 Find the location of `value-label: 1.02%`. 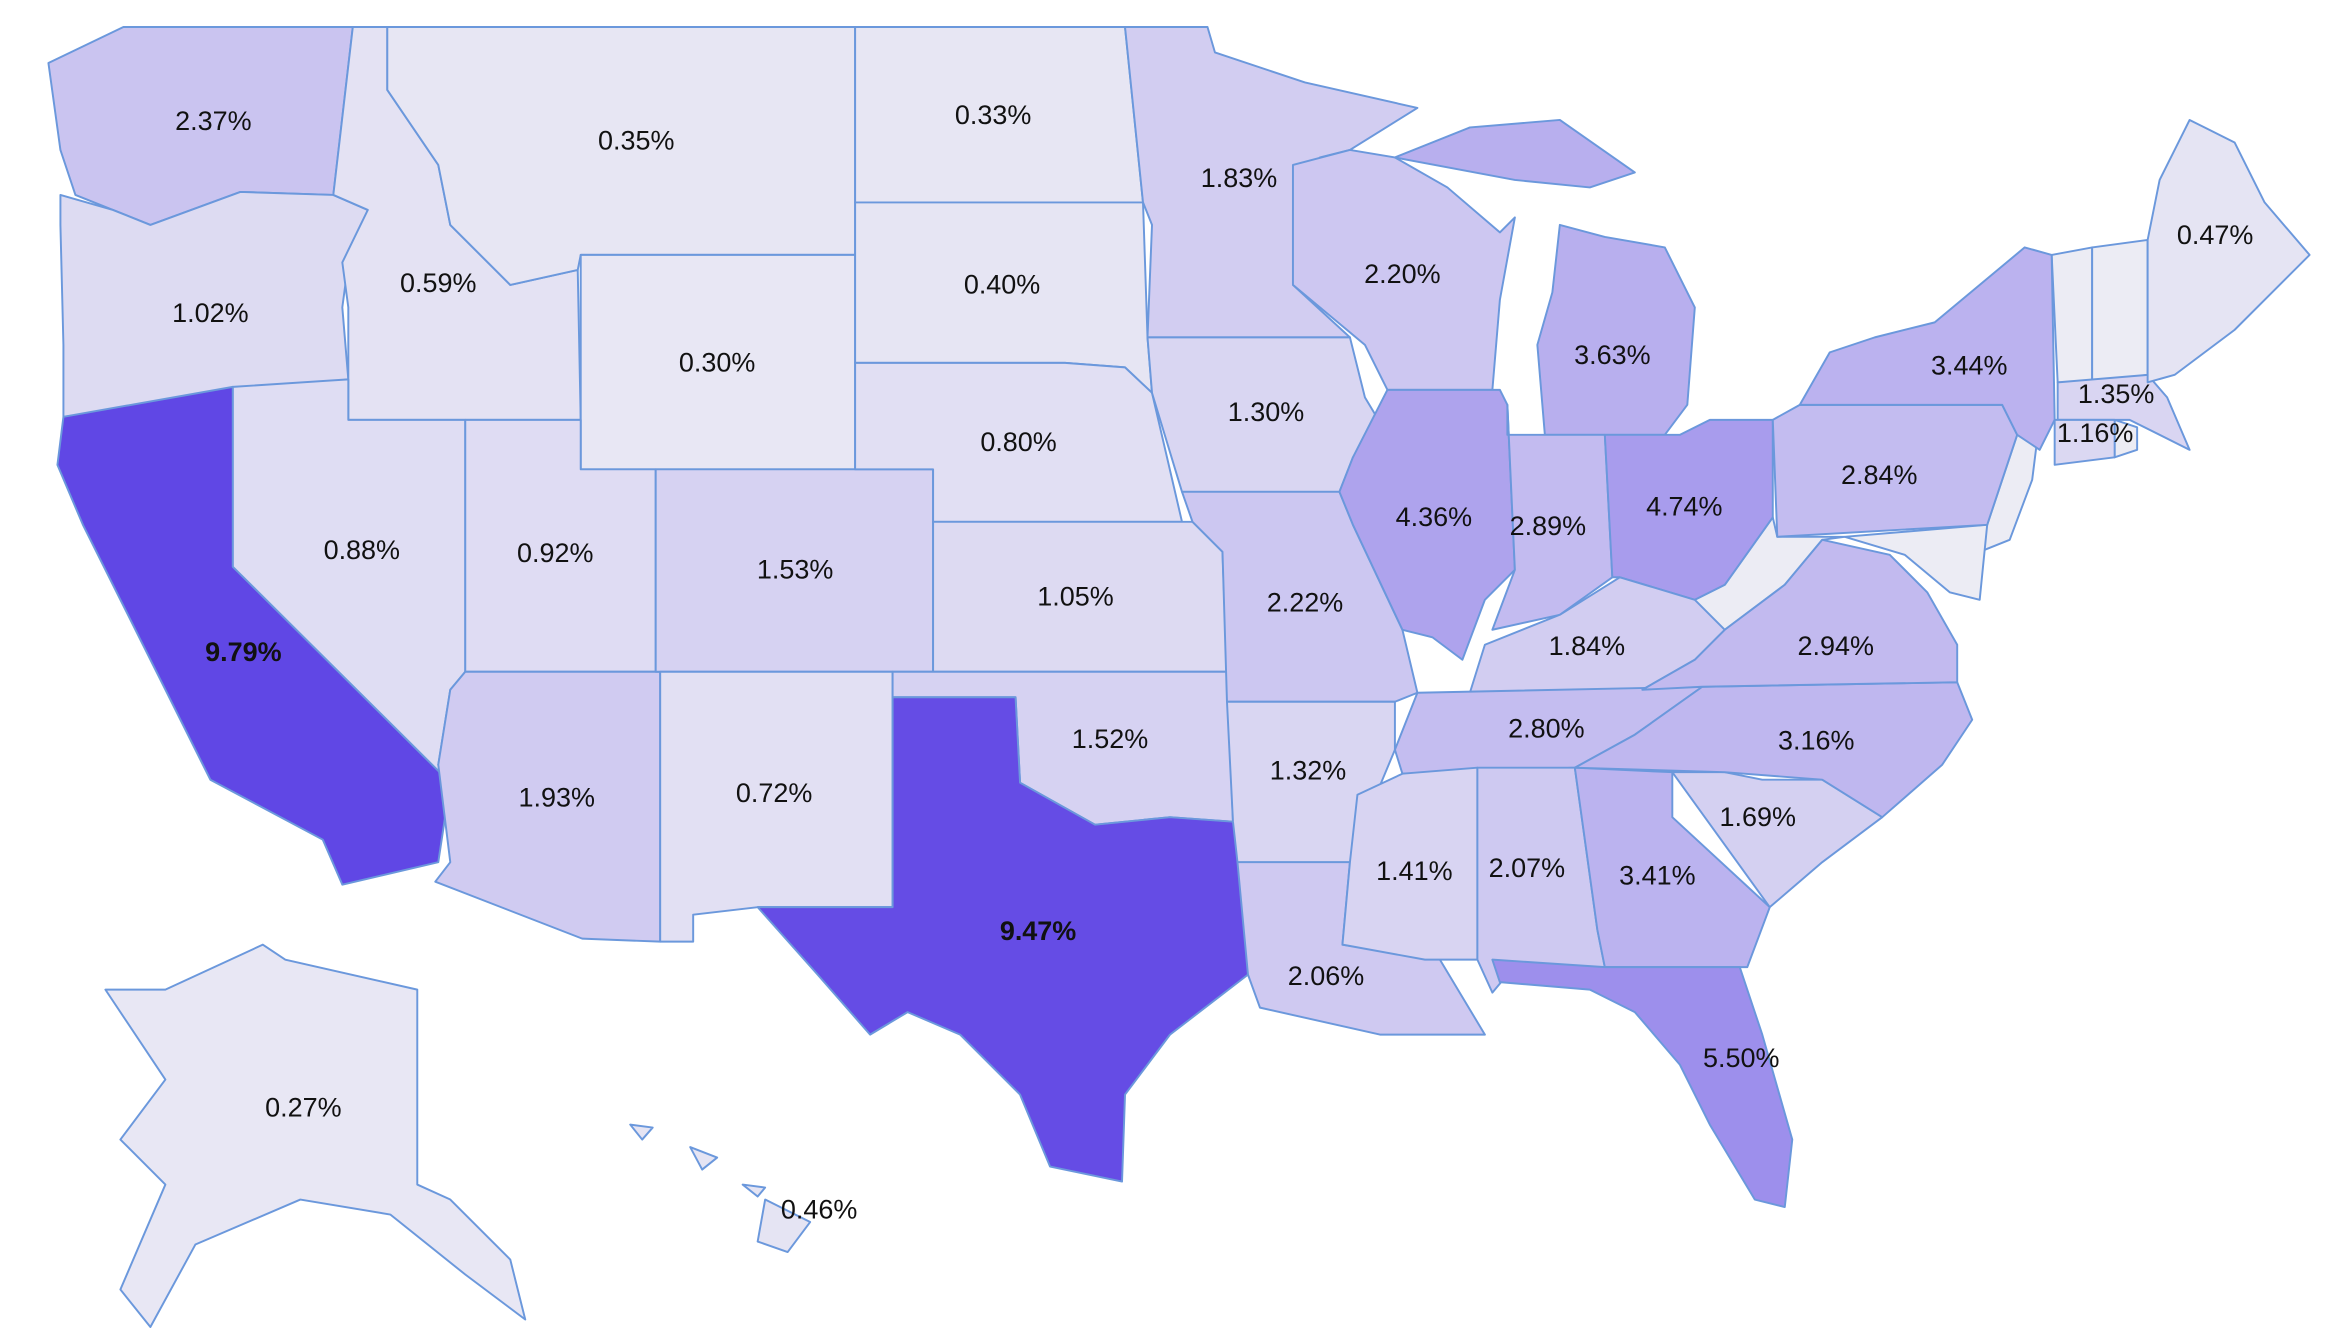

value-label: 1.02% is located at coordinates (210, 313).